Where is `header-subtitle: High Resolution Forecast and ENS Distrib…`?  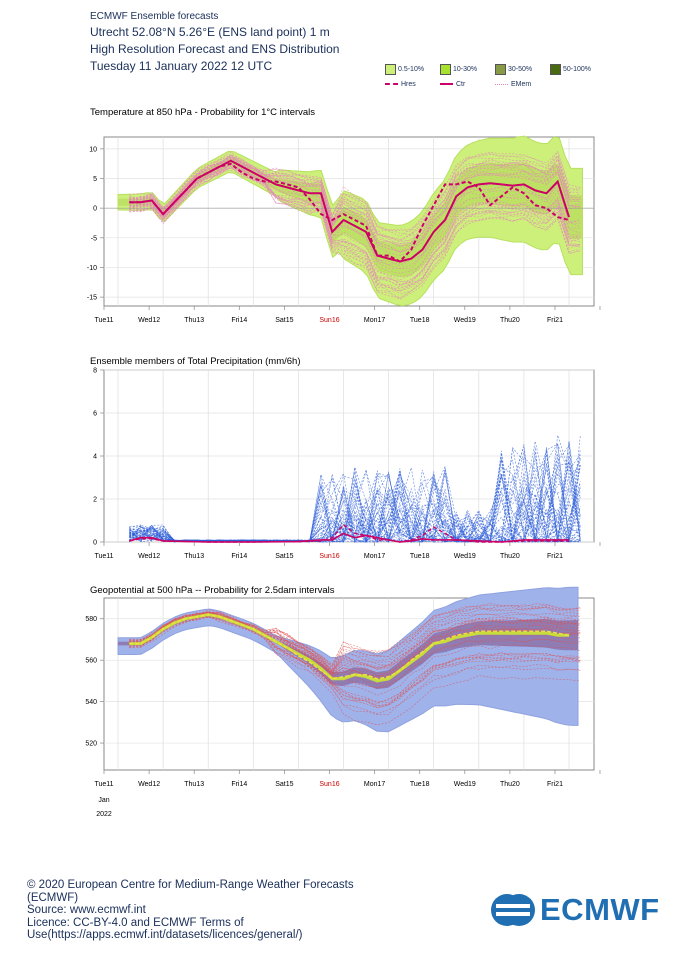 header-subtitle: High Resolution Forecast and ENS Distrib… is located at coordinates (215, 49).